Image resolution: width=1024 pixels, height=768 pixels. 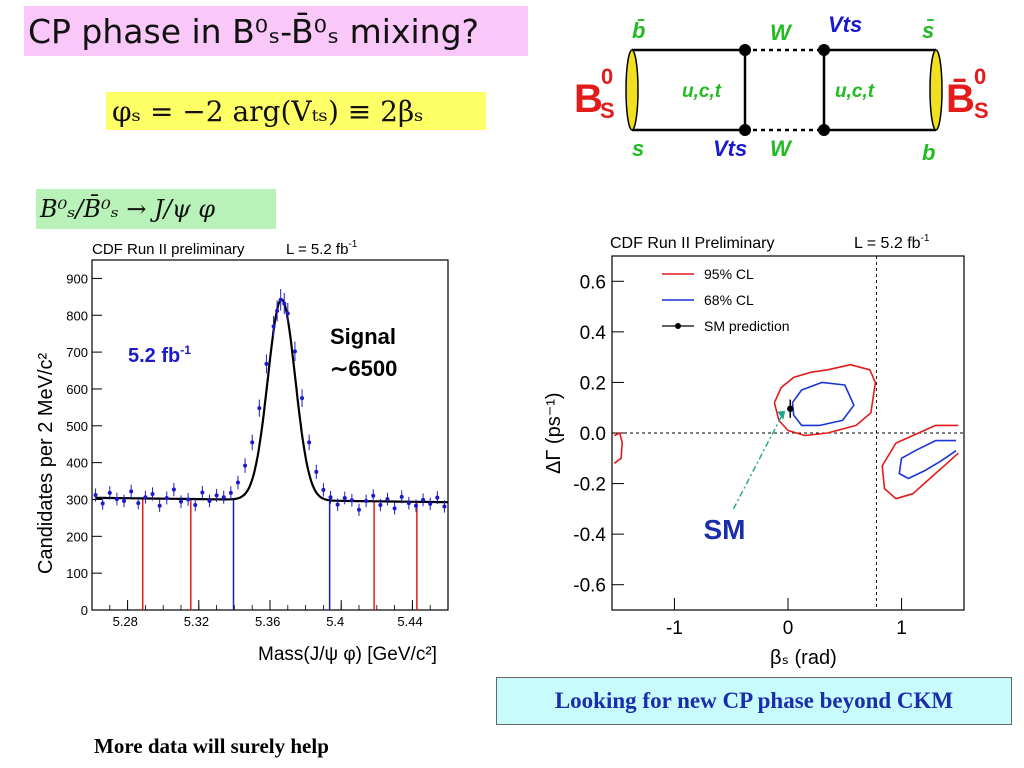 I want to click on sm-point, so click(x=790, y=408).